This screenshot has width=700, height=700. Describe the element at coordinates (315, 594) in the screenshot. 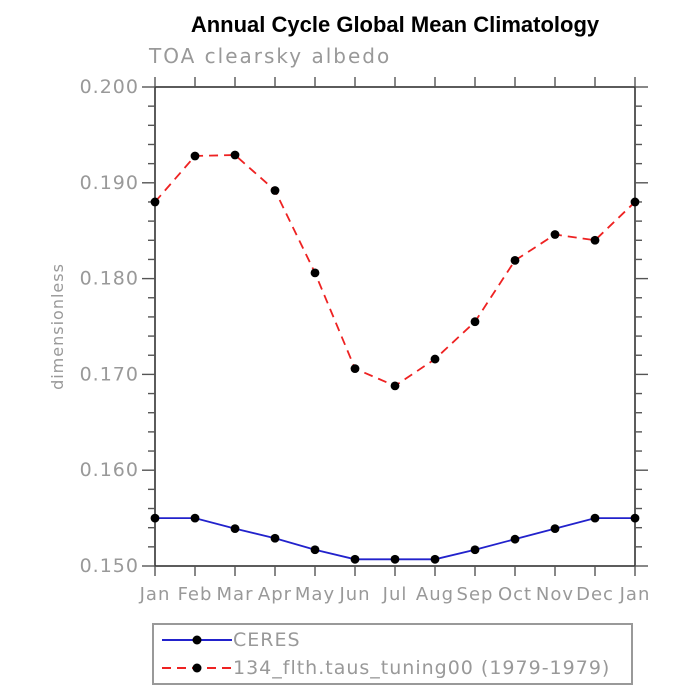

I see `x-tick-label: May` at that location.